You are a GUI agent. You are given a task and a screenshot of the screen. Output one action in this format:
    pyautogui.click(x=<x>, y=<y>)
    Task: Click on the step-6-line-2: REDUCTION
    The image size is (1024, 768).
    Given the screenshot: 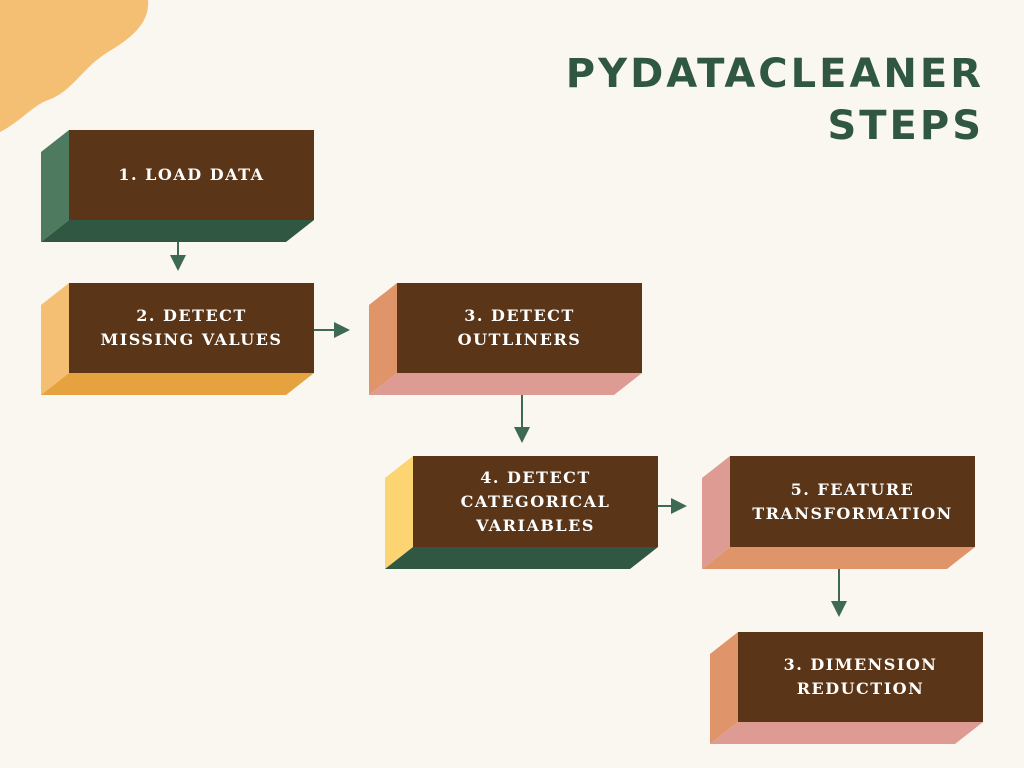 What is the action you would take?
    pyautogui.click(x=860, y=688)
    